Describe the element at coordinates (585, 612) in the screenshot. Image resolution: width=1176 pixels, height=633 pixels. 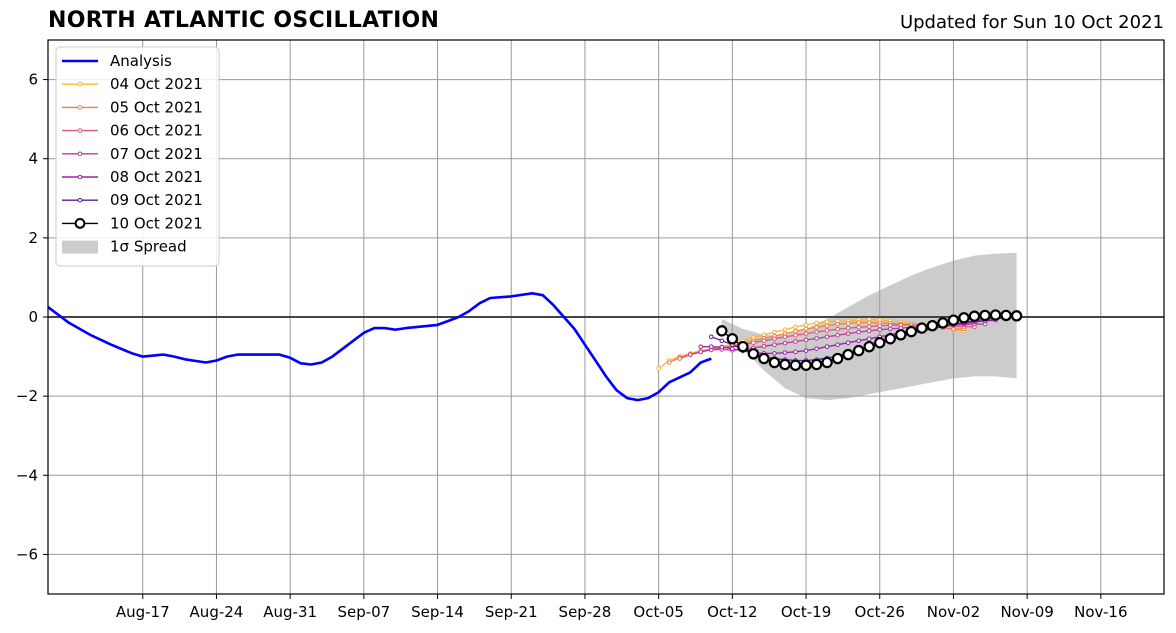
I see `x-tick-label: Sep-28` at that location.